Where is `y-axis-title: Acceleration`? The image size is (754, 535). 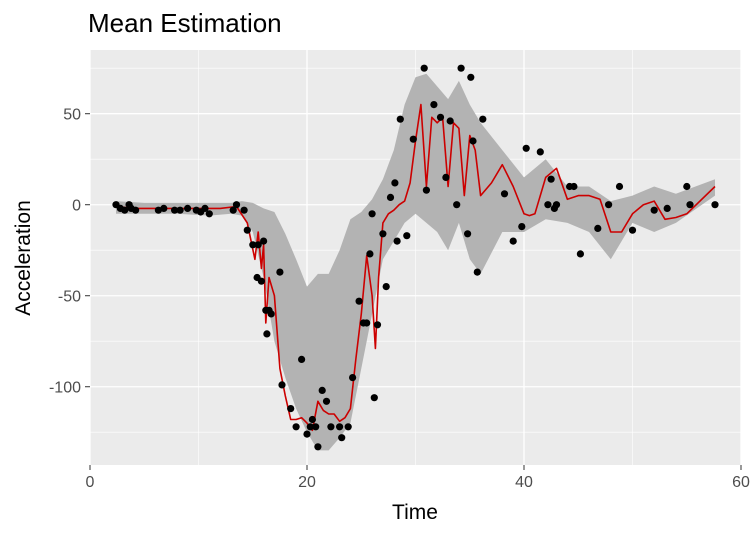 y-axis-title: Acceleration is located at coordinates (23, 258).